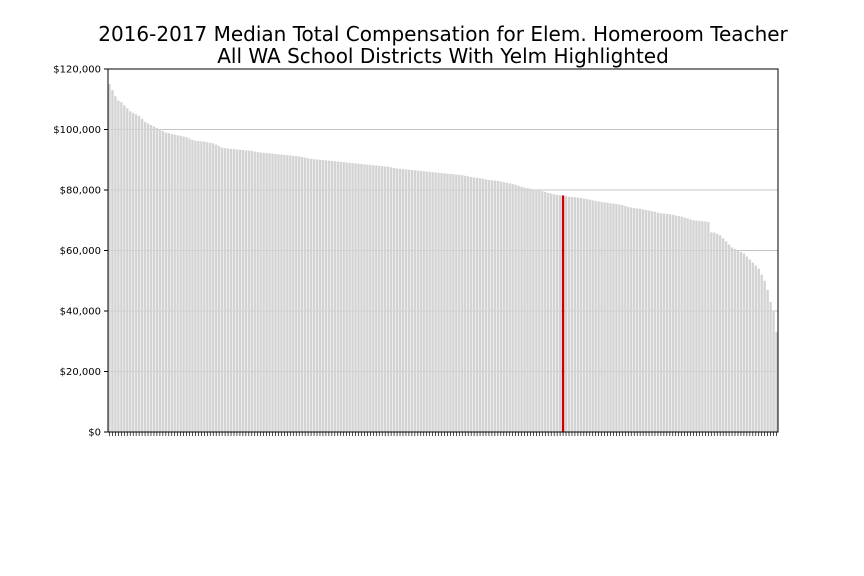 This screenshot has width=864, height=576. What do you see at coordinates (80, 191) in the screenshot?
I see `y-tick-label: $80,000` at bounding box center [80, 191].